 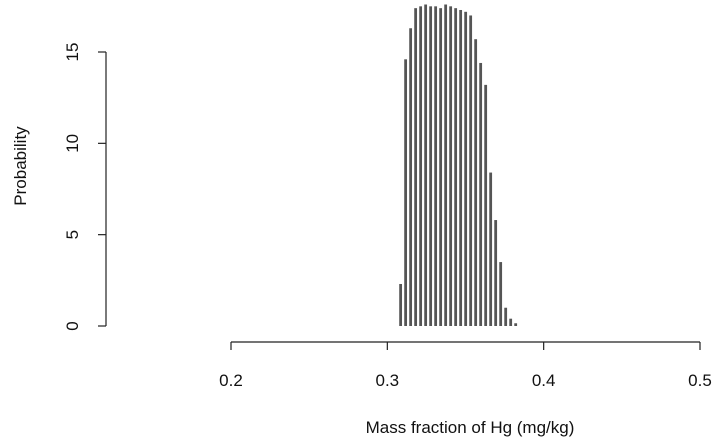 What do you see at coordinates (72, 52) in the screenshot?
I see `y-tick-label-3: 15` at bounding box center [72, 52].